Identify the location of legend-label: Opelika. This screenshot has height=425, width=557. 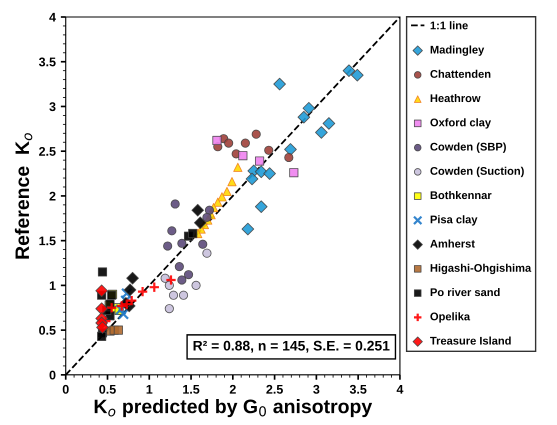
(450, 317).